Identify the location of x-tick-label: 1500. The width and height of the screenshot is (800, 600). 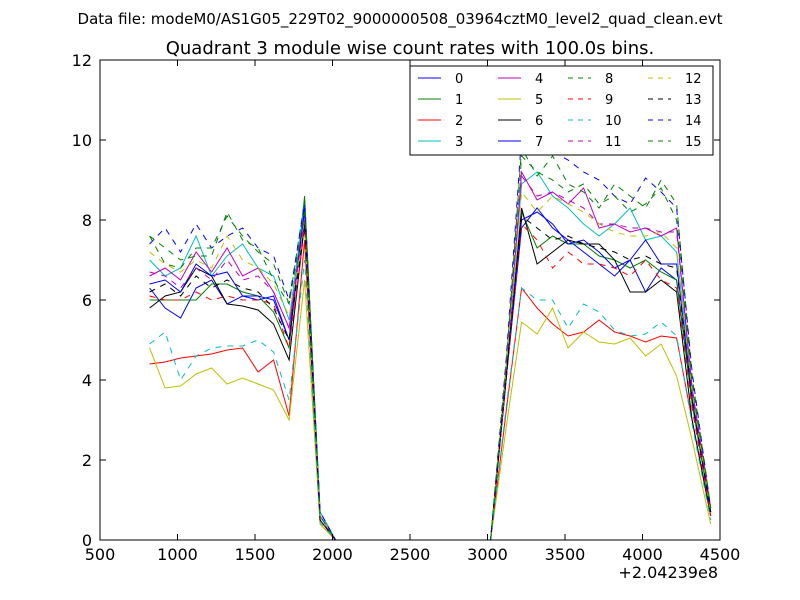
(255, 554).